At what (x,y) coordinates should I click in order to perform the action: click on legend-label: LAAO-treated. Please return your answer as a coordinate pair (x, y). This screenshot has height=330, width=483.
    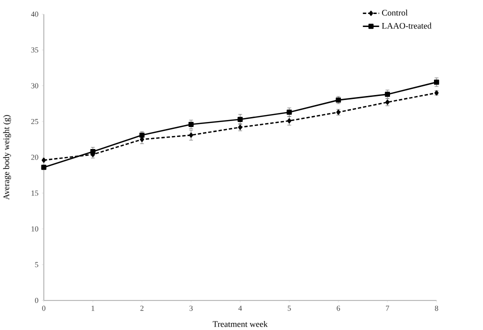
    Looking at the image, I should click on (407, 25).